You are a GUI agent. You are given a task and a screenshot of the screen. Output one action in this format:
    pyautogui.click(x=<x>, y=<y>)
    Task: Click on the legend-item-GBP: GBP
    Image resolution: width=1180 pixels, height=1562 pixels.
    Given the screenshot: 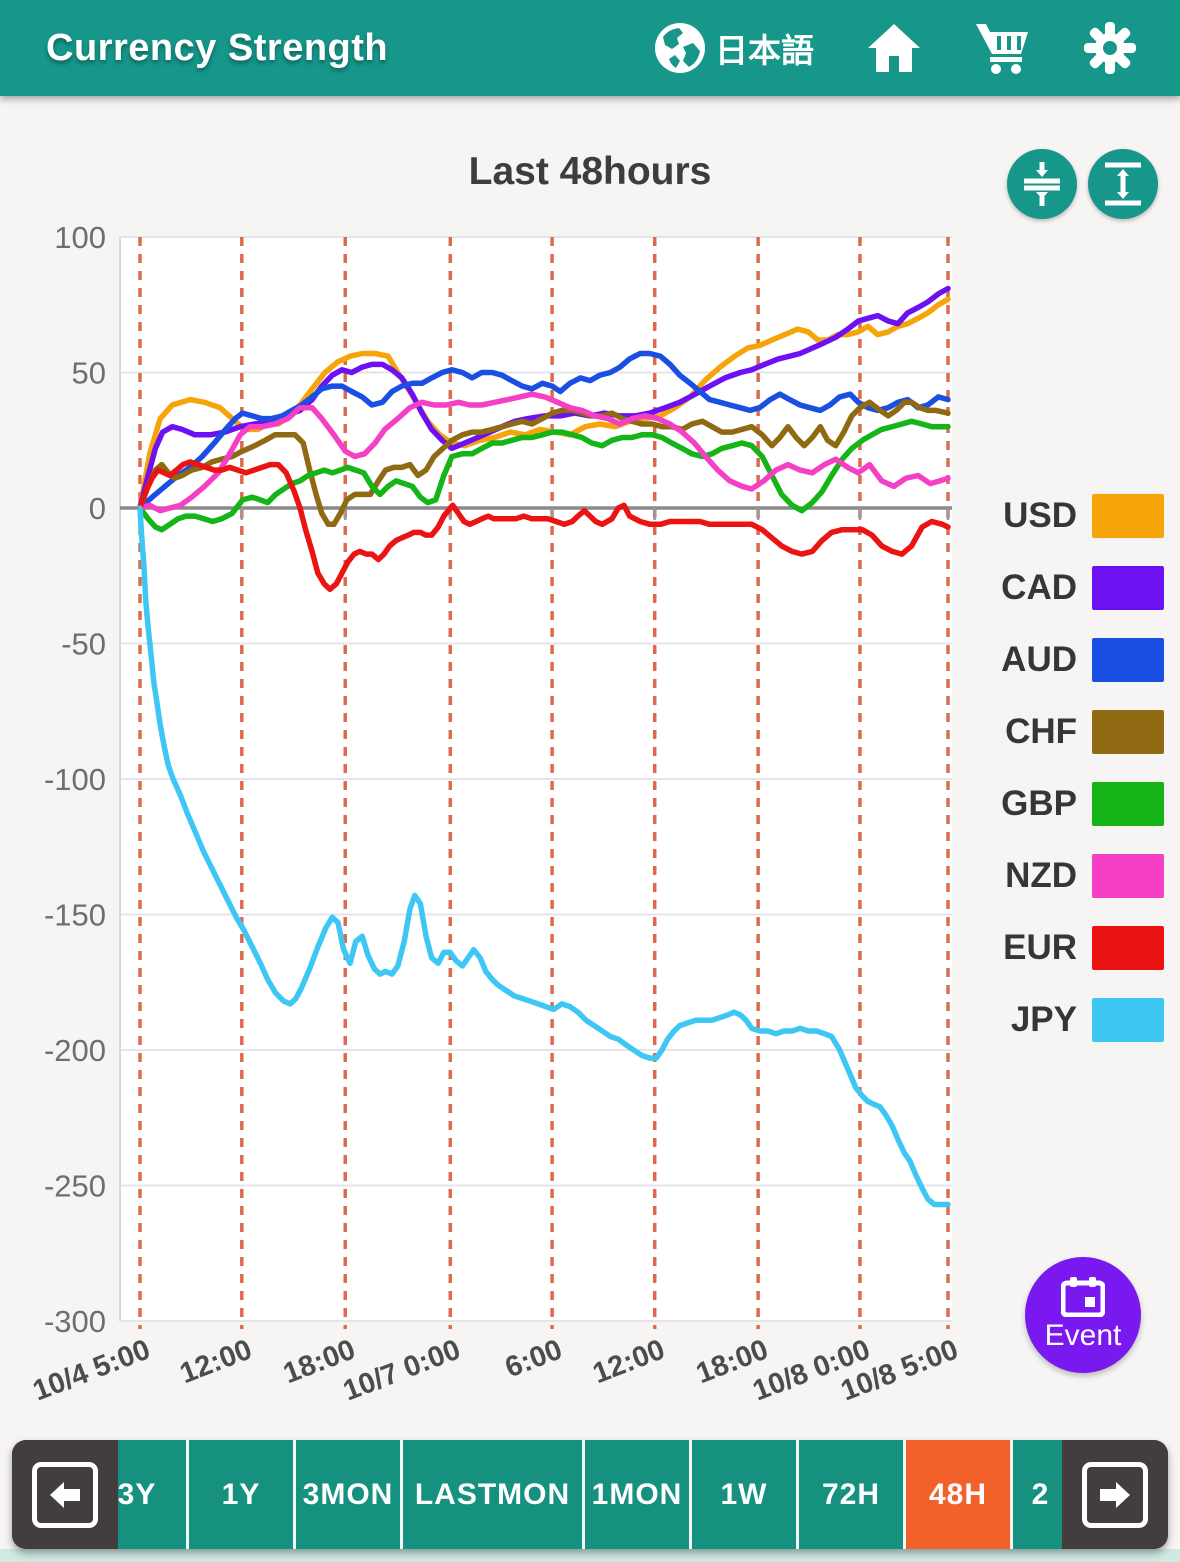 What is the action you would take?
    pyautogui.click(x=1074, y=804)
    